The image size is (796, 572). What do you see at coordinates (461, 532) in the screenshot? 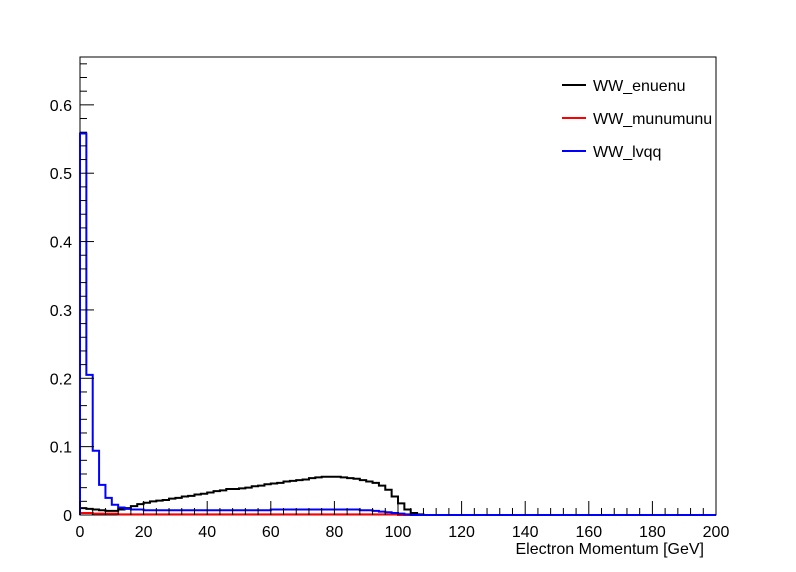
I see `x-tick-label: 120` at bounding box center [461, 532].